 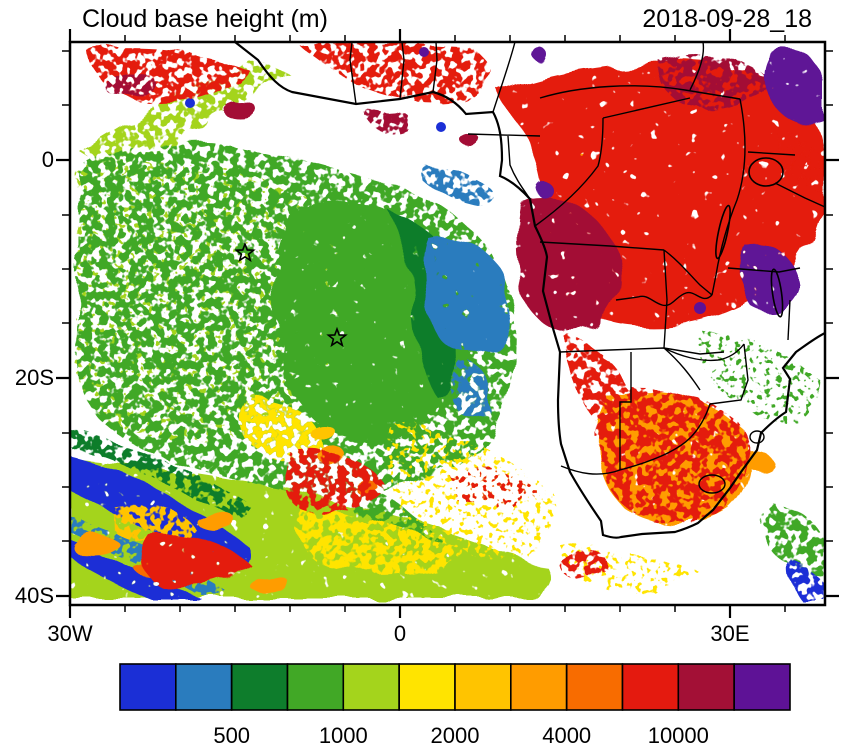 I want to click on colorbar-label-10000: 10000, so click(x=678, y=735).